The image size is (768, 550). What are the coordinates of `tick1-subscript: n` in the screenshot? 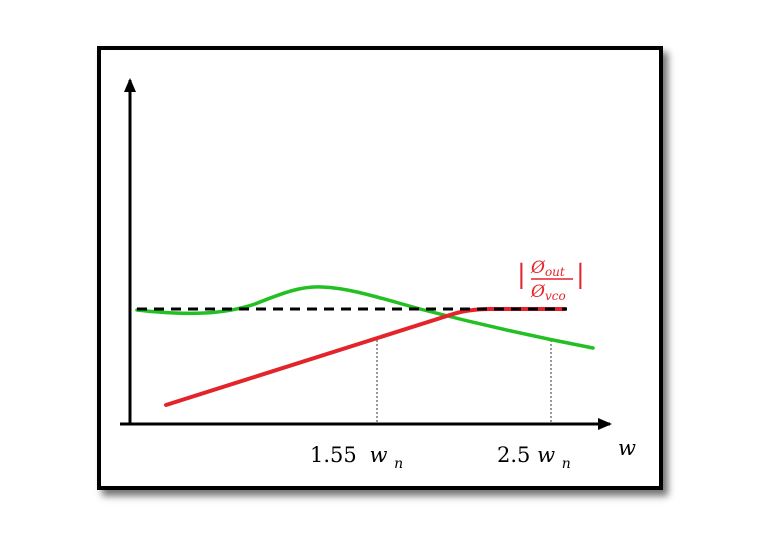 It's located at (398, 464).